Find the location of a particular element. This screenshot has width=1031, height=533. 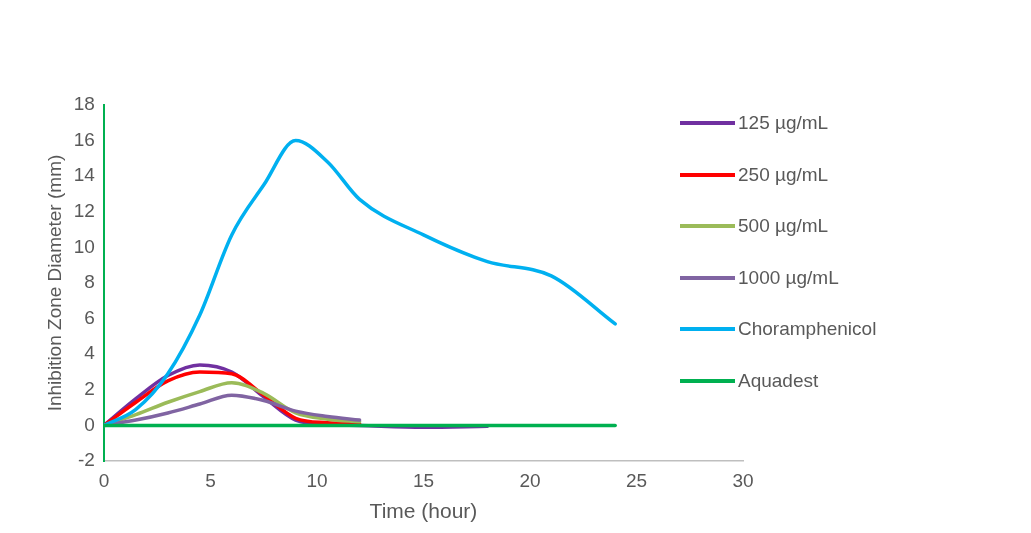

x-tick-label: 25 is located at coordinates (636, 480).